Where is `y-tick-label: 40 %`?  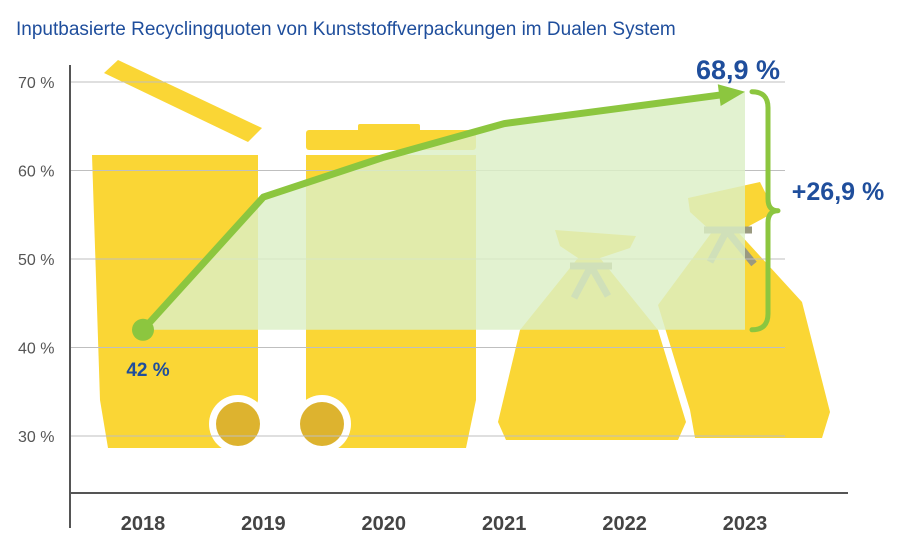 y-tick-label: 40 % is located at coordinates (36, 349).